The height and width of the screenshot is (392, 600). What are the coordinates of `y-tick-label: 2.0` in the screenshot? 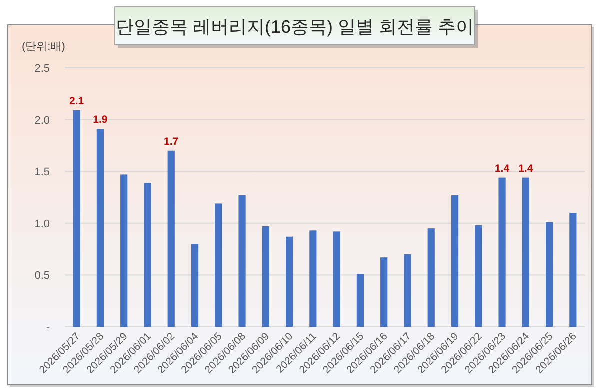 It's located at (42, 120).